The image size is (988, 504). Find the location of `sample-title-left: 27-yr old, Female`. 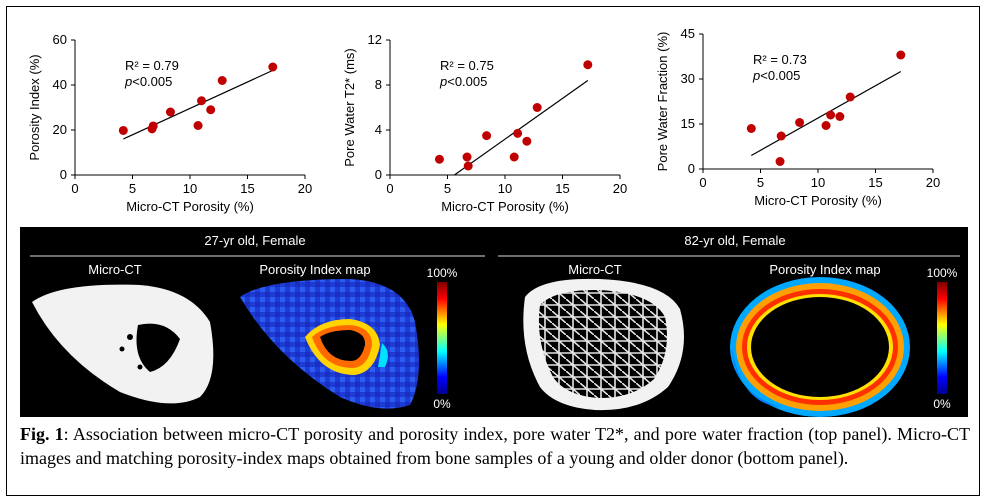

sample-title-left: 27-yr old, Female is located at coordinates (254, 240).